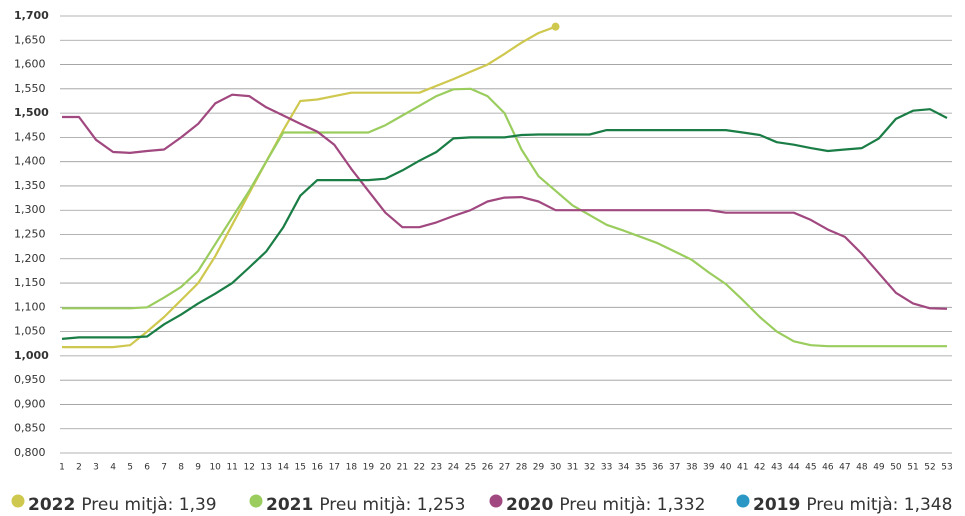 The height and width of the screenshot is (516, 965). I want to click on legend-label: 2022 Preu mitjà: 1,39, so click(122, 505).